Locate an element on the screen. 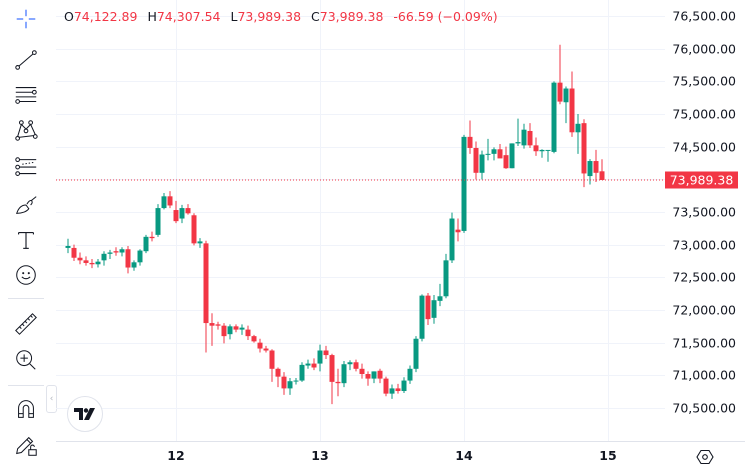 The height and width of the screenshot is (471, 745). pencil-lock-icon is located at coordinates (26, 446).